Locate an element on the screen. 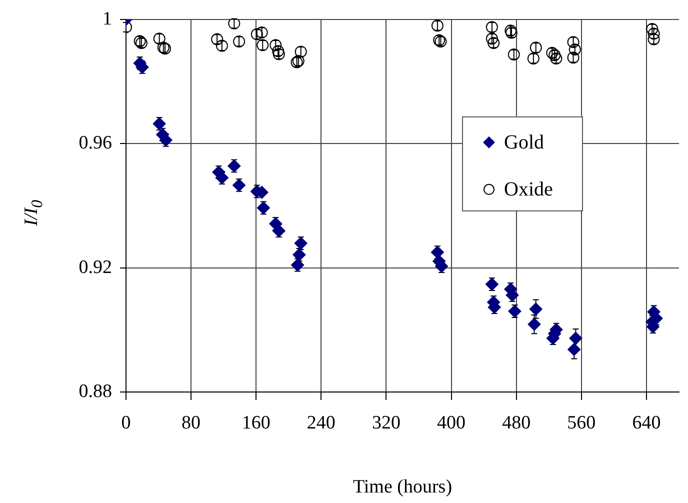 The image size is (688, 503). x-axis-title: Time (hours) is located at coordinates (402, 487).